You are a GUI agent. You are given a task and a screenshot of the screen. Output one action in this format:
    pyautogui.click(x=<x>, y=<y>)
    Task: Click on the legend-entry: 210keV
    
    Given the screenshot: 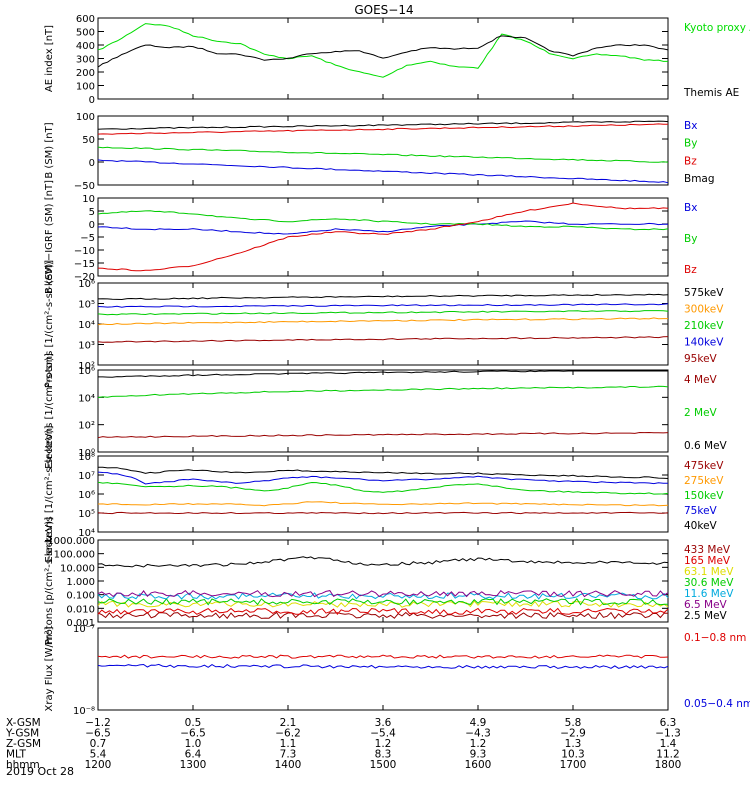 What is the action you would take?
    pyautogui.click(x=704, y=326)
    